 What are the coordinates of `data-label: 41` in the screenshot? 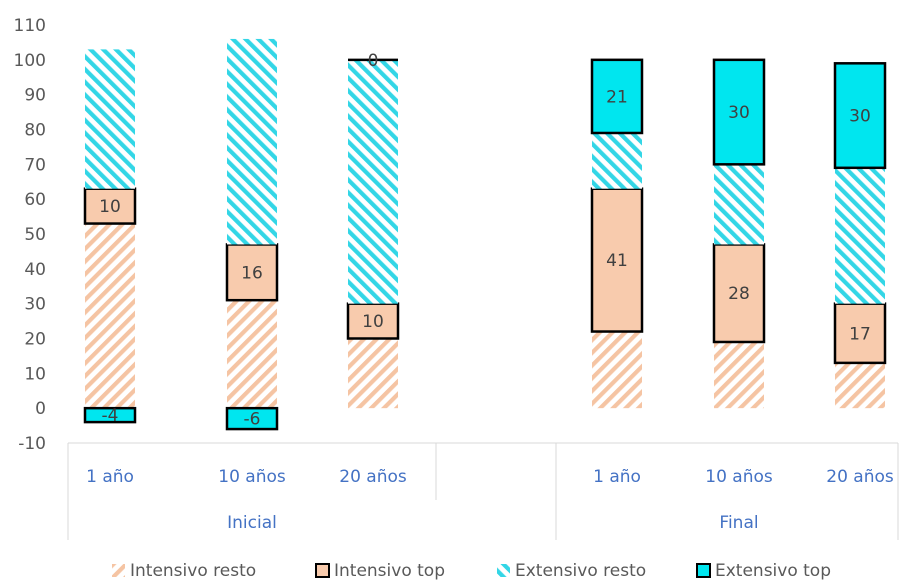 It's located at (617, 261).